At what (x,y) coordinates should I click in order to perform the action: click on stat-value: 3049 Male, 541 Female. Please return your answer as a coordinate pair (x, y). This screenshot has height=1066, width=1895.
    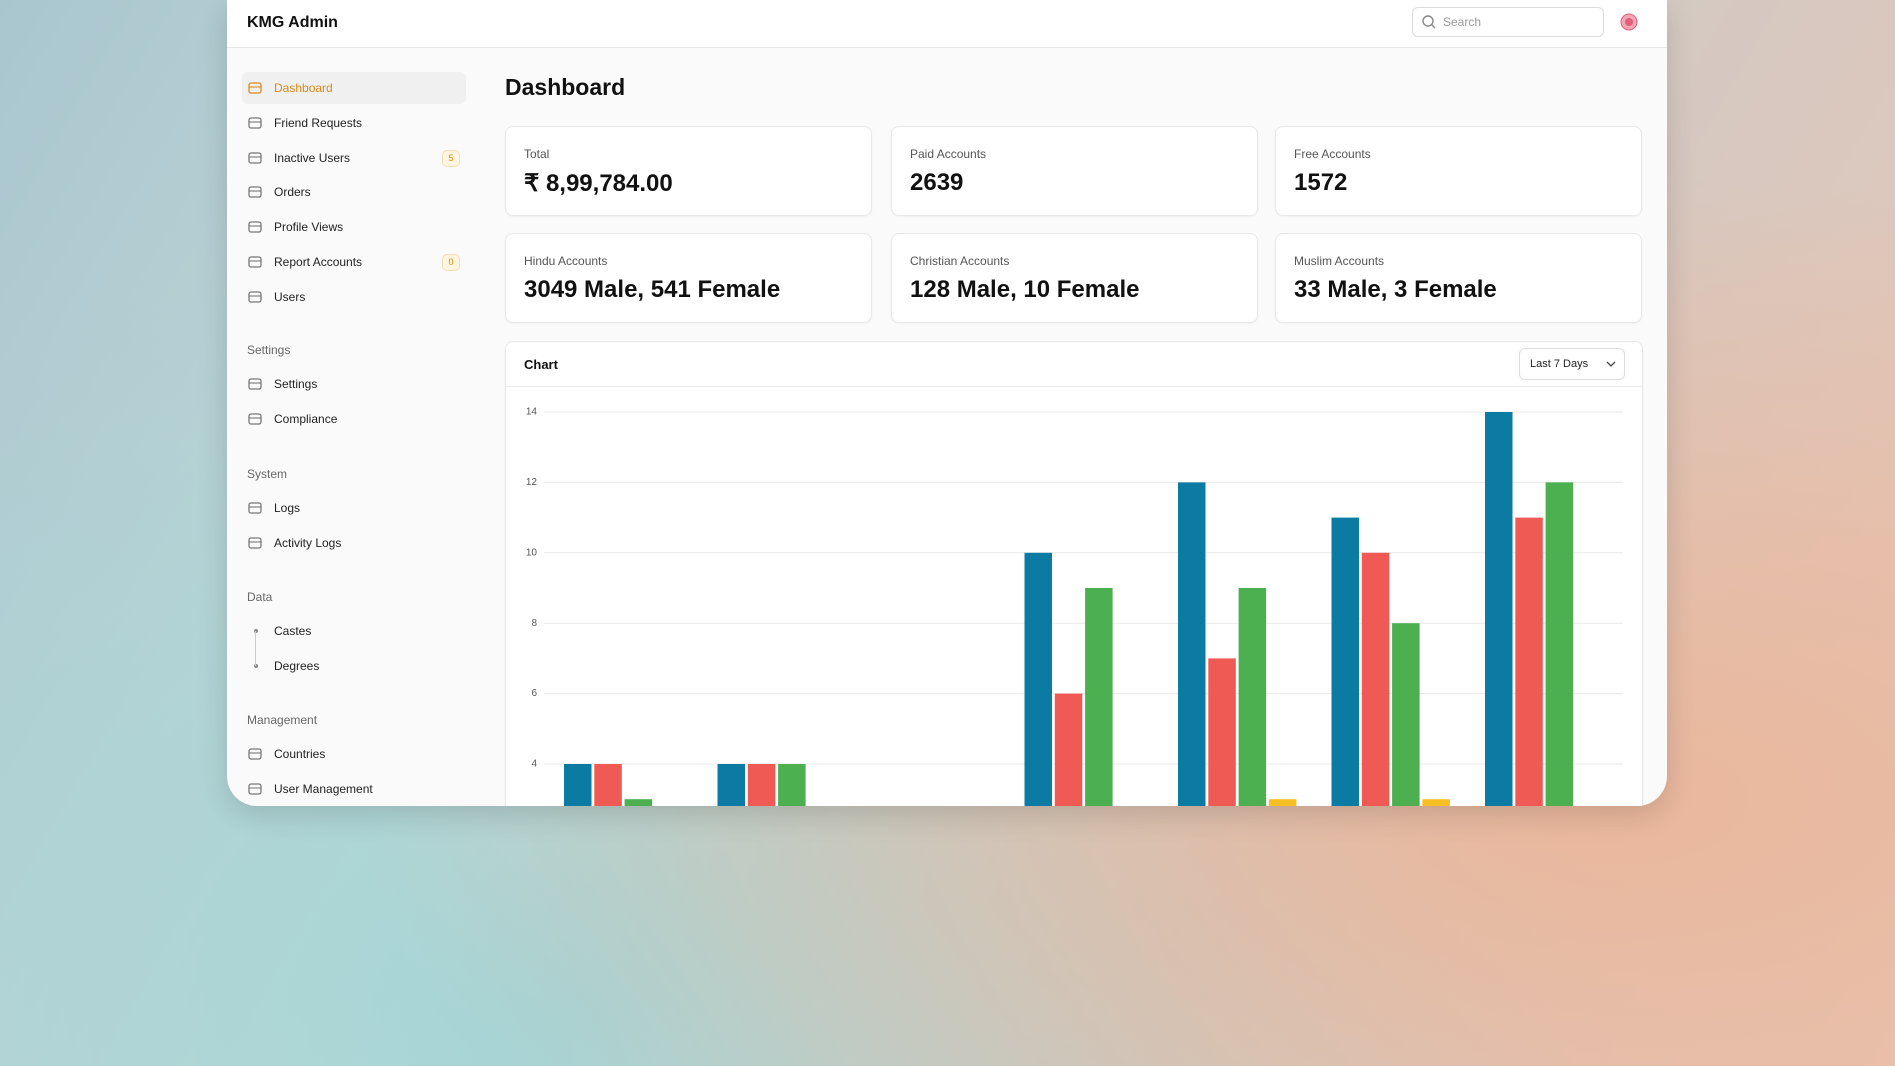
    Looking at the image, I should click on (652, 289).